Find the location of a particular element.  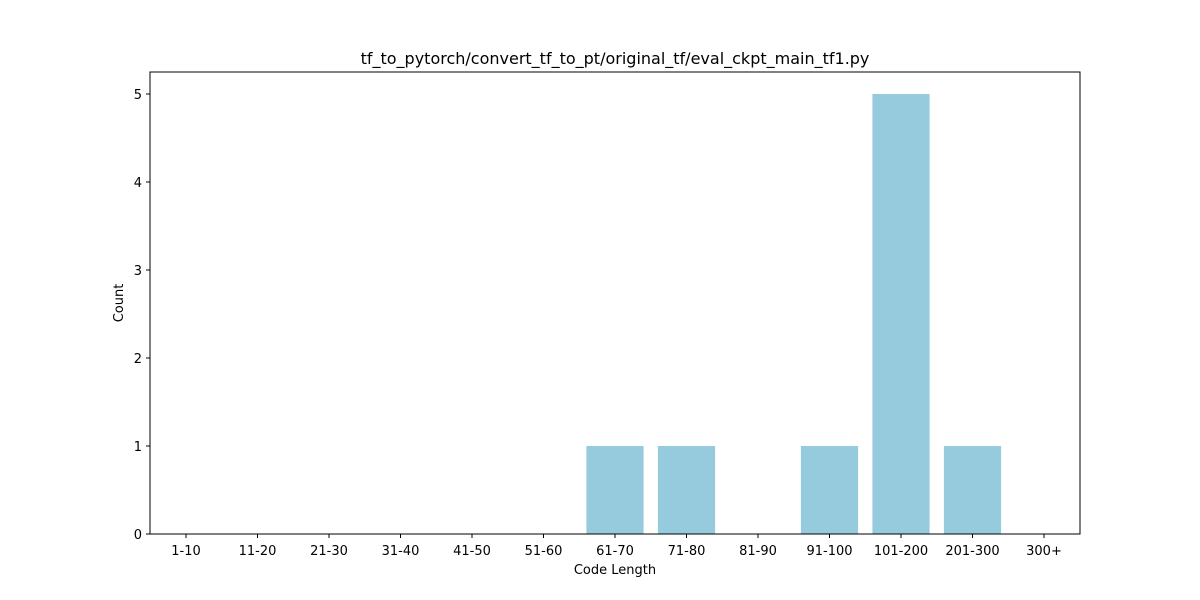

x-tick-label: 81-90 is located at coordinates (758, 551).